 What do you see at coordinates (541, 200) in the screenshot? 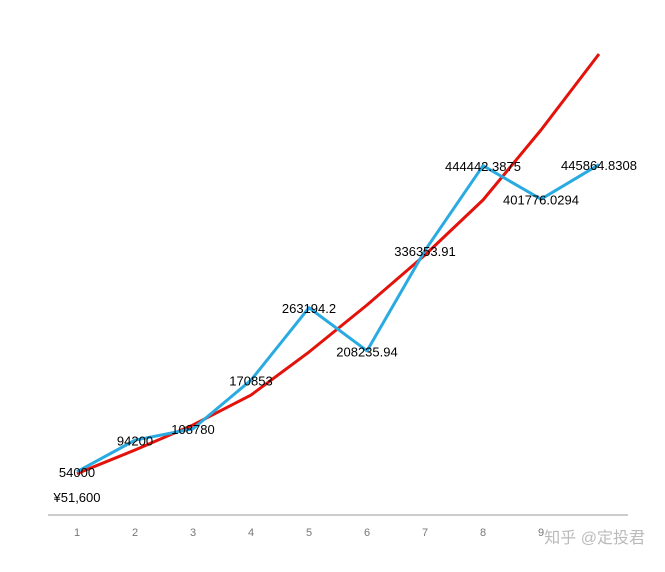
I see `data-label: 401776.0294` at bounding box center [541, 200].